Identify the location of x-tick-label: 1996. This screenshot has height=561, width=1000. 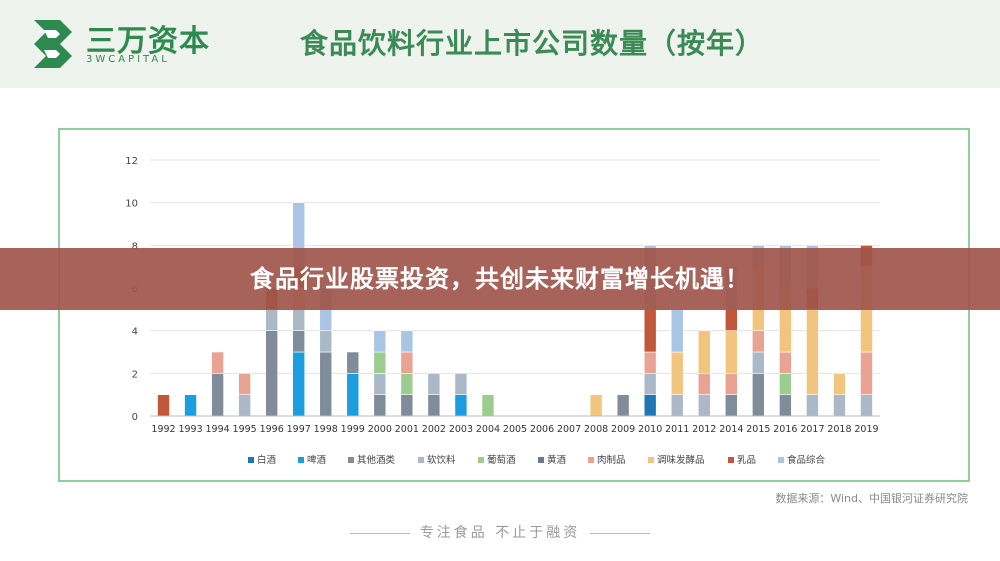
(272, 429).